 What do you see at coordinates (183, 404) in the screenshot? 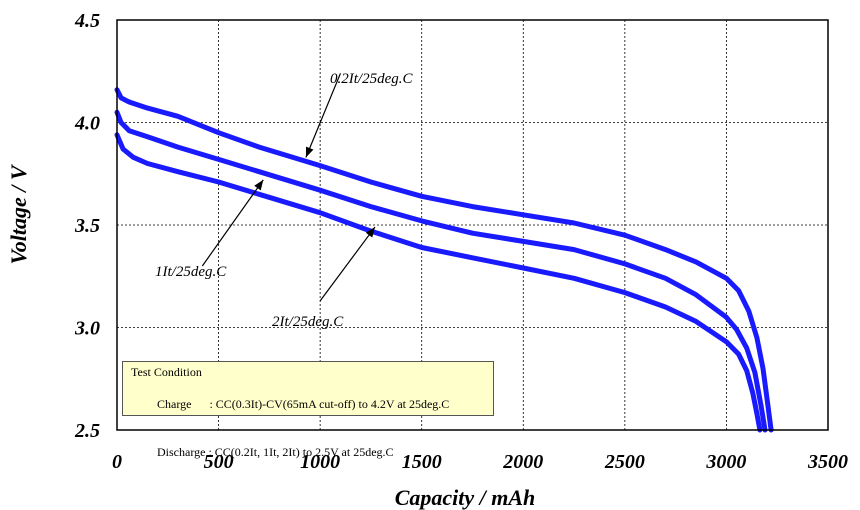
I see `charge-label: Charge` at bounding box center [183, 404].